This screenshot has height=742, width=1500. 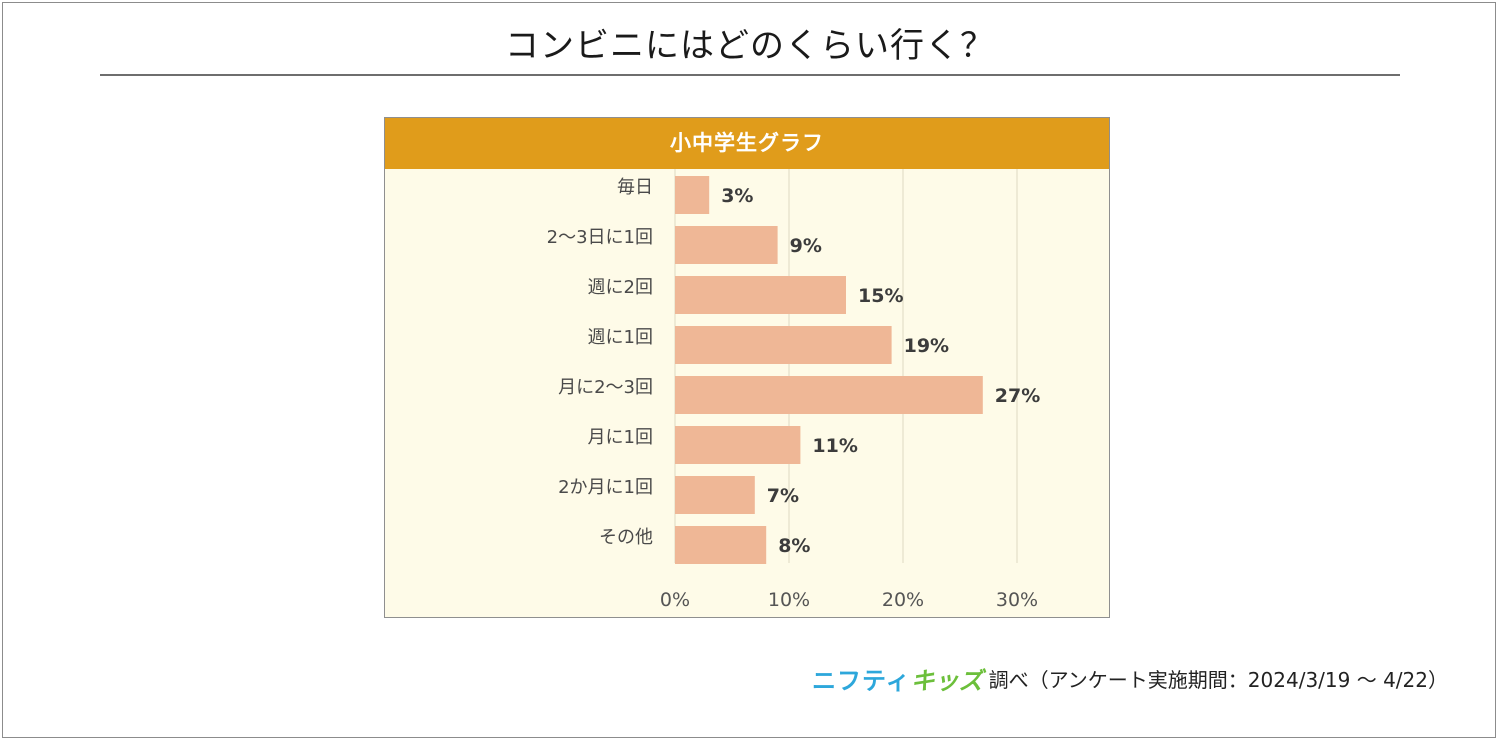 I want to click on source-credit: ニフティ キッズ 調べ（アンケート実施期間：2024/3/19 ～ 4/22）, so click(x=1130, y=678).